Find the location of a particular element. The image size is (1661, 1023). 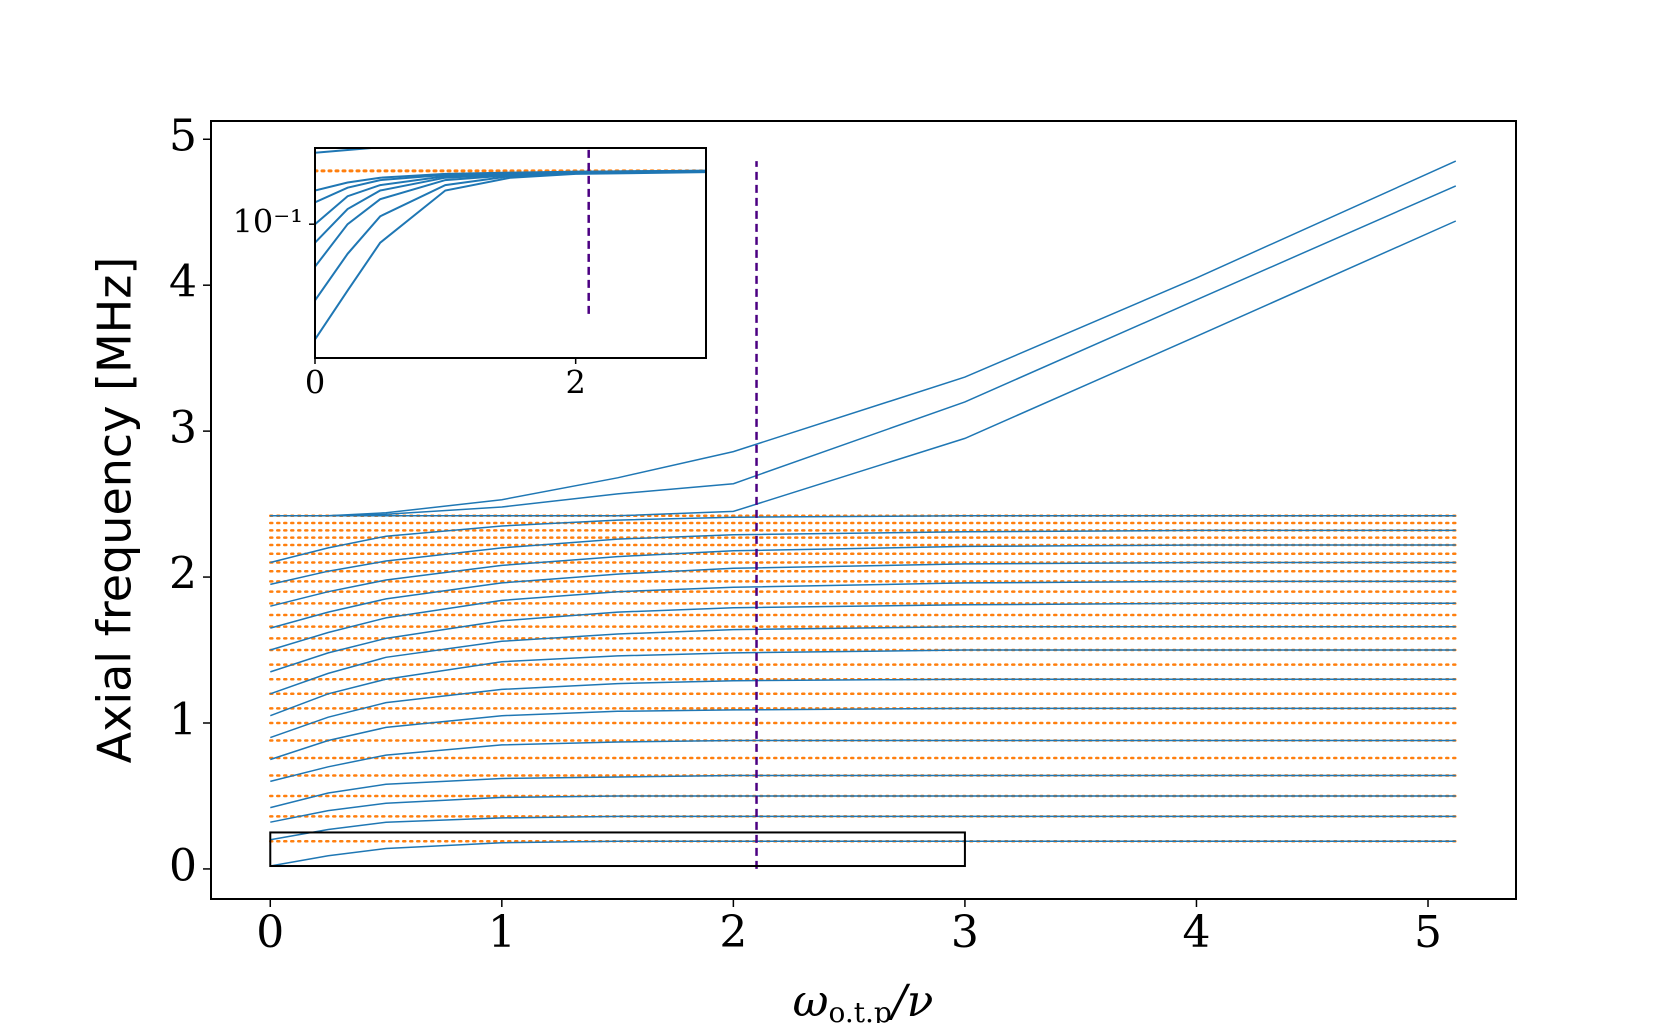

inset-frame is located at coordinates (510, 253).